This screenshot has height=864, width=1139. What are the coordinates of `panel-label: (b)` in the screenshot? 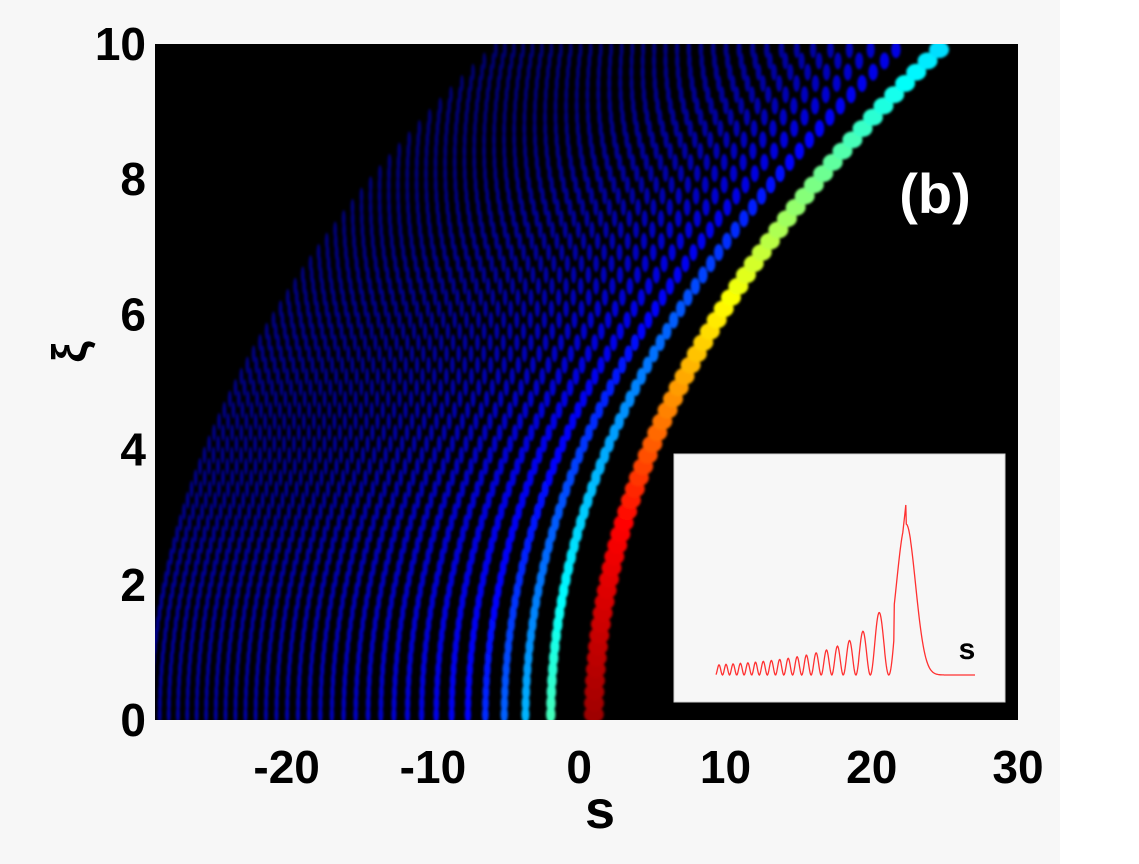 It's located at (935, 193).